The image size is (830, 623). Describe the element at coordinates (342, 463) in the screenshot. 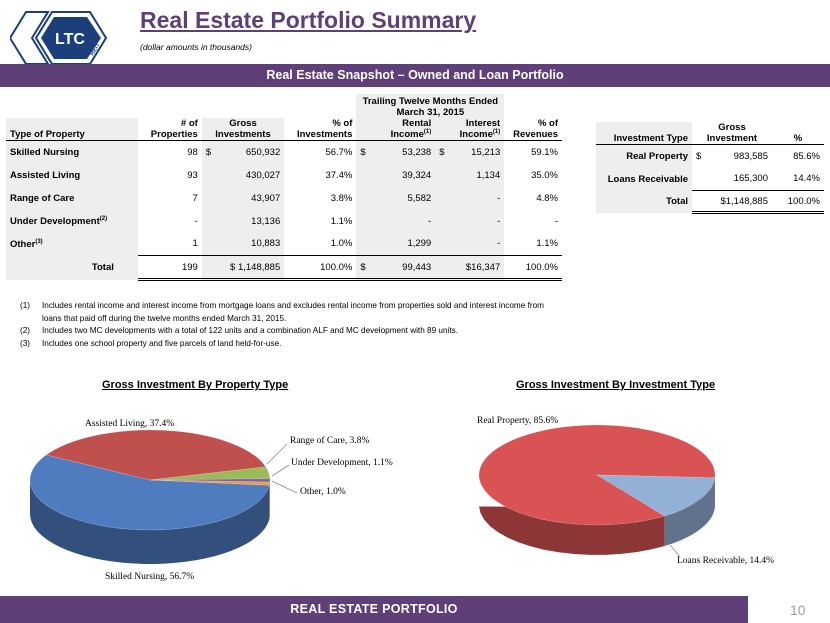

I see `pie-label: Under Development, 1.1%` at that location.